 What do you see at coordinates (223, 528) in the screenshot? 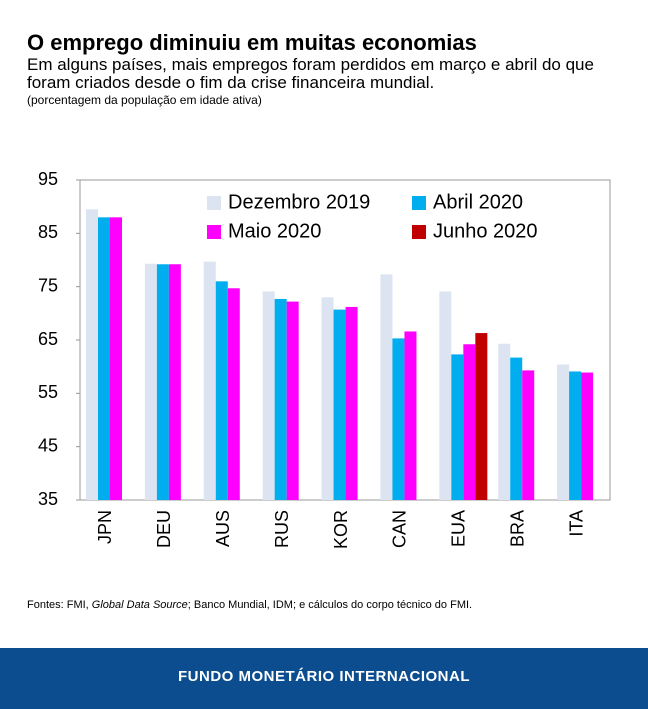
I see `x-tick-label: AUS` at bounding box center [223, 528].